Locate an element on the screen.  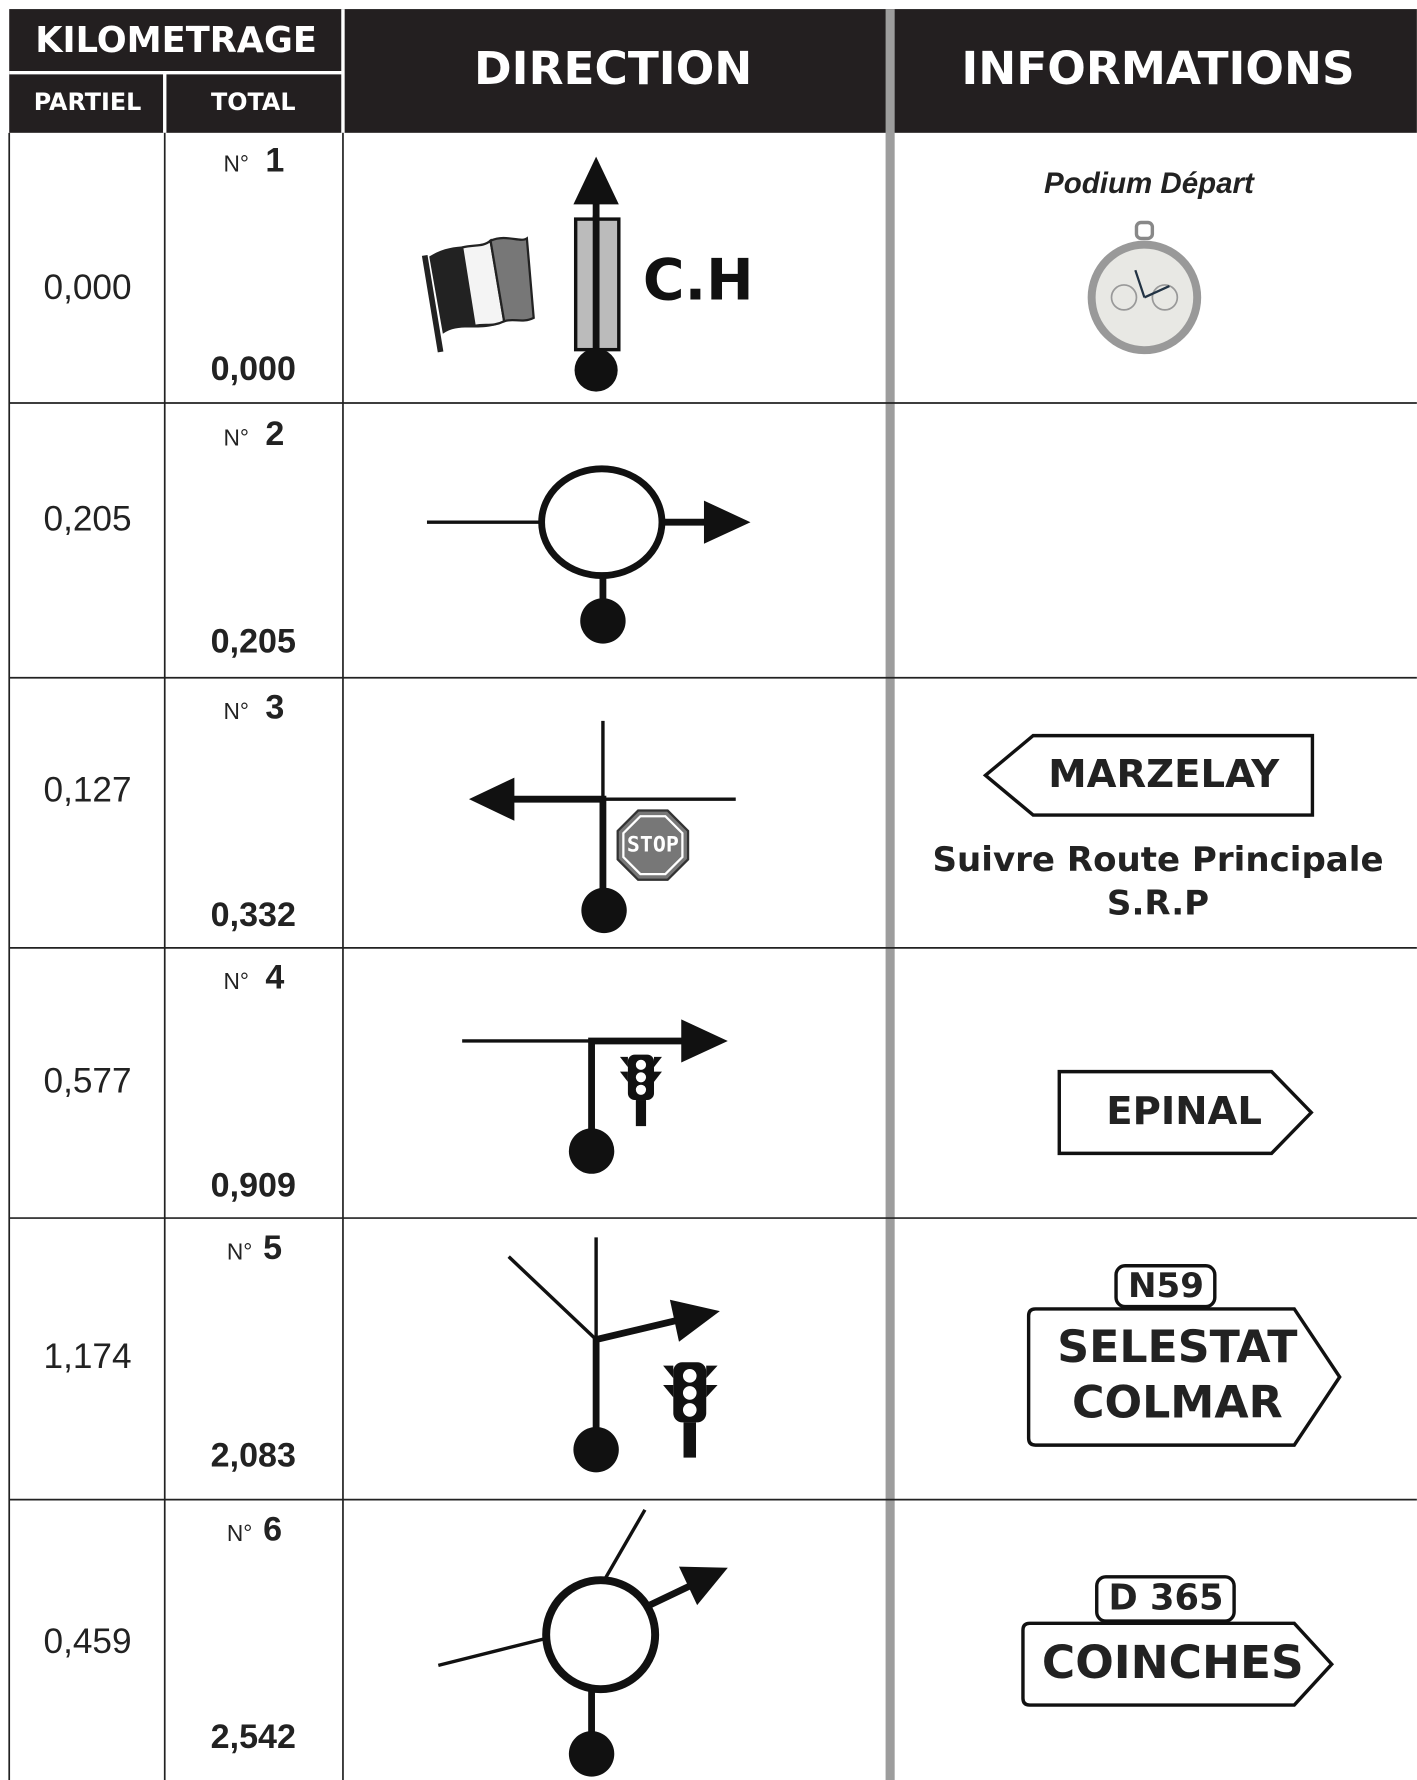
total: 0,909 is located at coordinates (253, 1185).